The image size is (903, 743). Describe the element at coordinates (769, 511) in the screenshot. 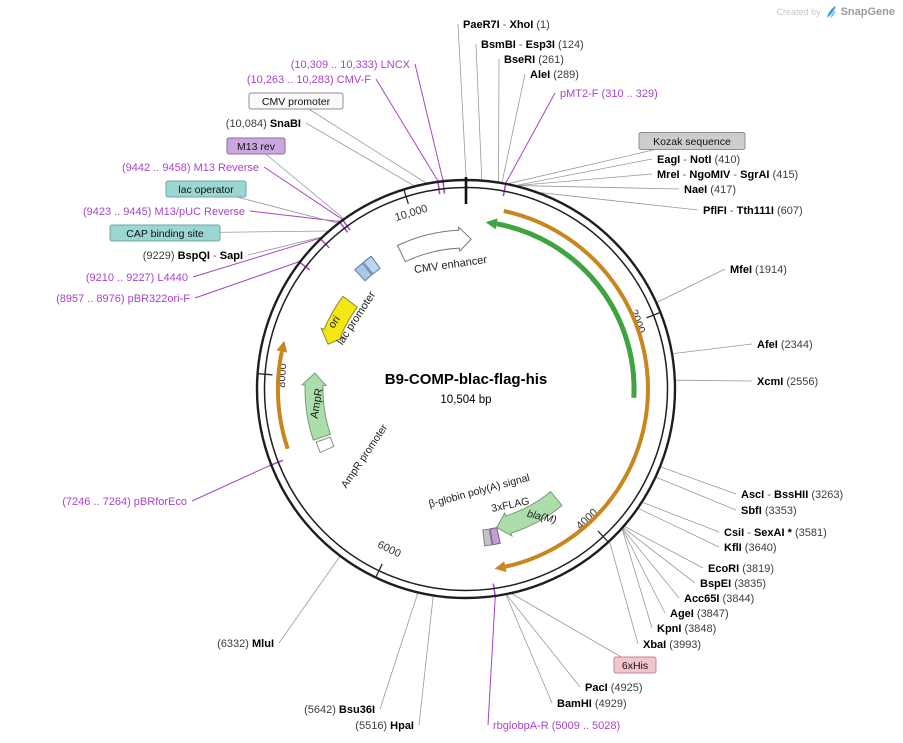

I see `site-sbfi: SbfI (3353)` at that location.